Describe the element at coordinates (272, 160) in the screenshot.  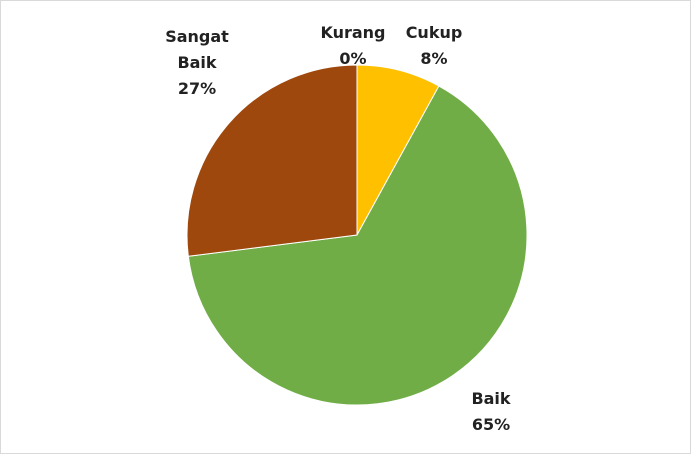
I see `pie-slice` at that location.